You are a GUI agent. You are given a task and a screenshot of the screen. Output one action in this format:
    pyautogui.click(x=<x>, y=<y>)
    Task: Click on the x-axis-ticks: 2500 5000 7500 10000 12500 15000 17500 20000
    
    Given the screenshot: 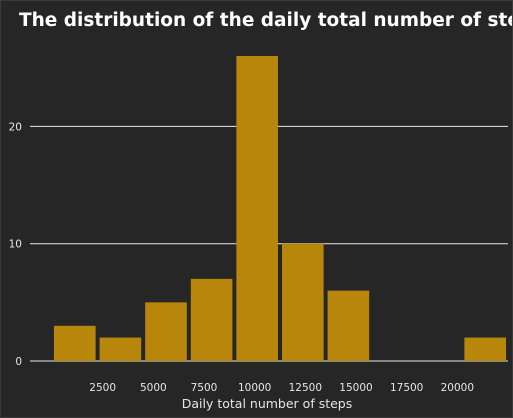 What is the action you would take?
    pyautogui.click(x=281, y=388)
    